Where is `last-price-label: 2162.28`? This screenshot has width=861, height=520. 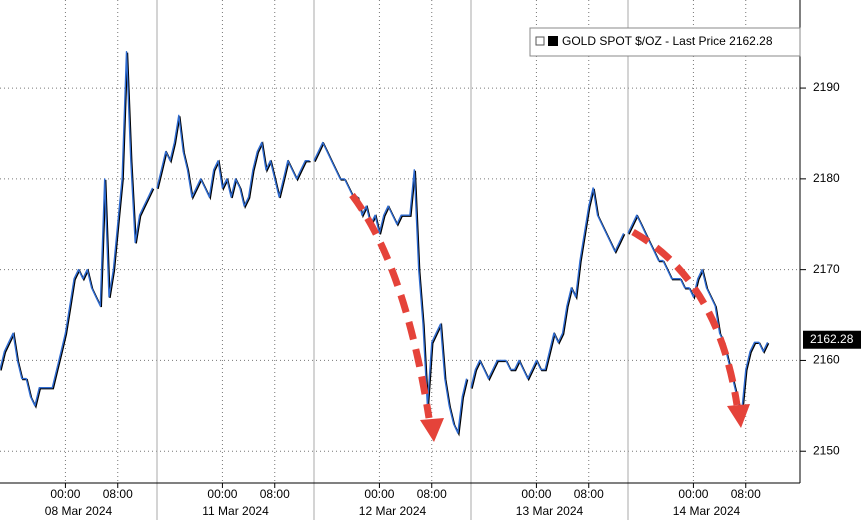 last-price-label: 2162.28 is located at coordinates (832, 339).